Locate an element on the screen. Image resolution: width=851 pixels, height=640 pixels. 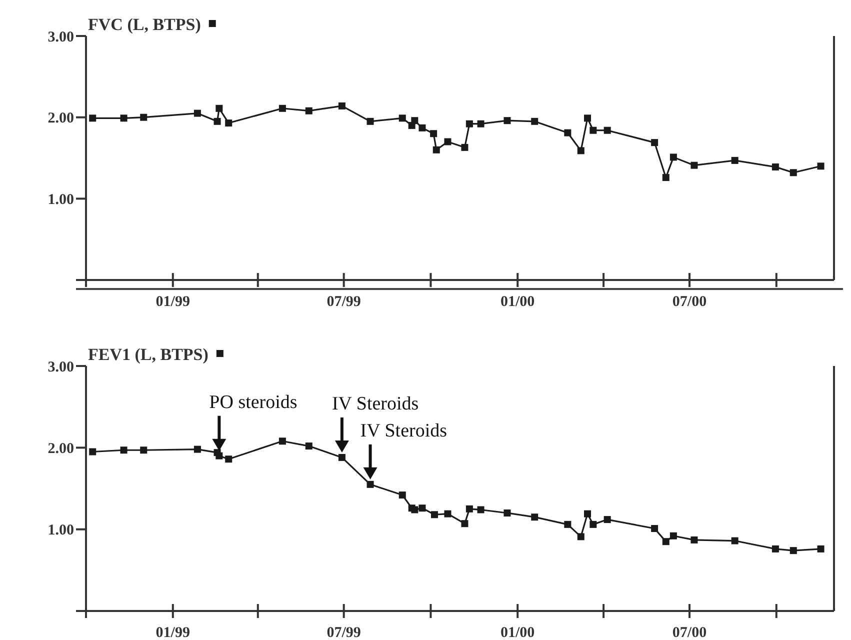
legend-label: FVC (L, BTPS) is located at coordinates (144, 24).